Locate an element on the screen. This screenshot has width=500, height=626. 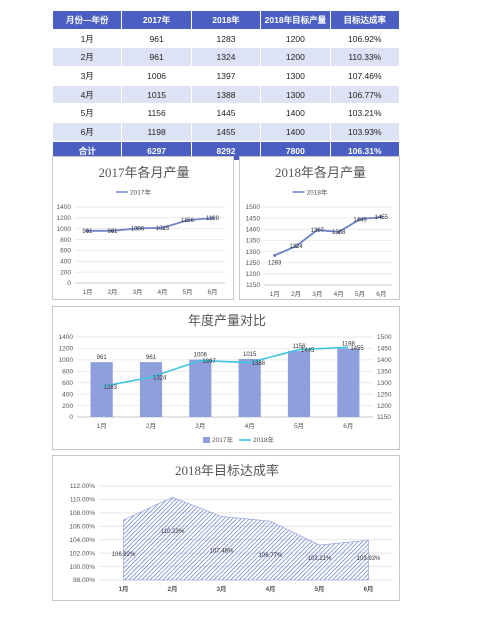
y-tick-label: 400 is located at coordinates (67, 394).